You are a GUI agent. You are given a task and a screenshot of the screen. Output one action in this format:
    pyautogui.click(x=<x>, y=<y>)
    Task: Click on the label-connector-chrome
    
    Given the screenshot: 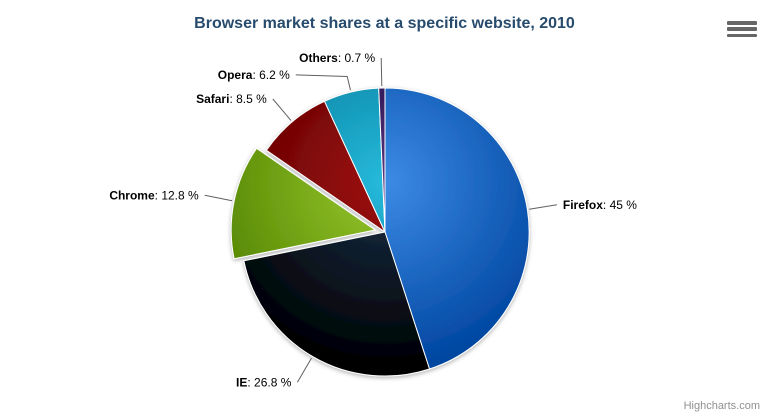 What is the action you would take?
    pyautogui.click(x=218, y=198)
    